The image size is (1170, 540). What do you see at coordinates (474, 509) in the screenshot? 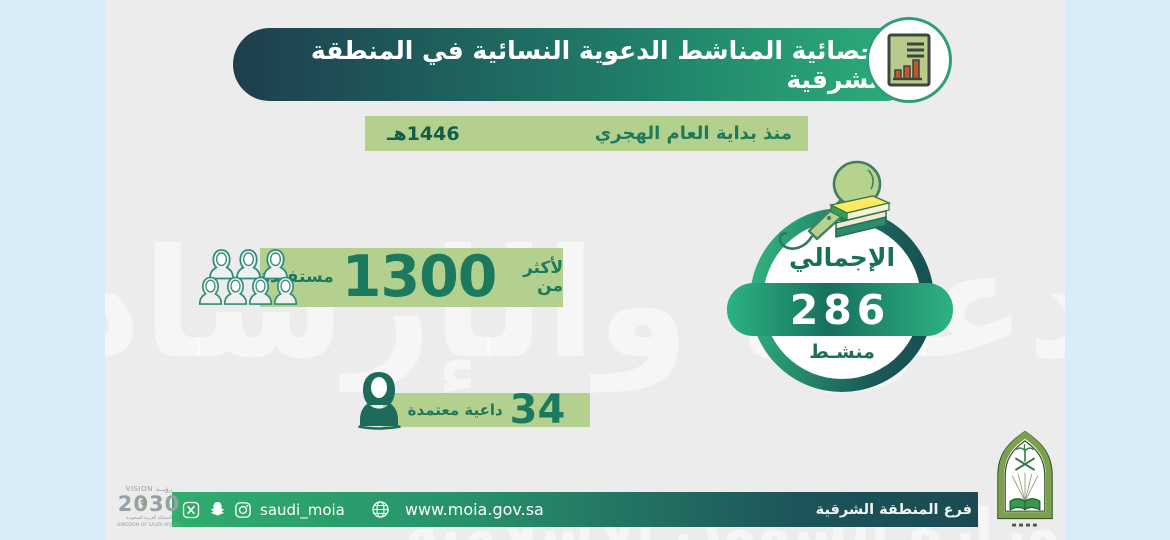
I see `website-link: www.moia.gov.sa` at bounding box center [474, 509].